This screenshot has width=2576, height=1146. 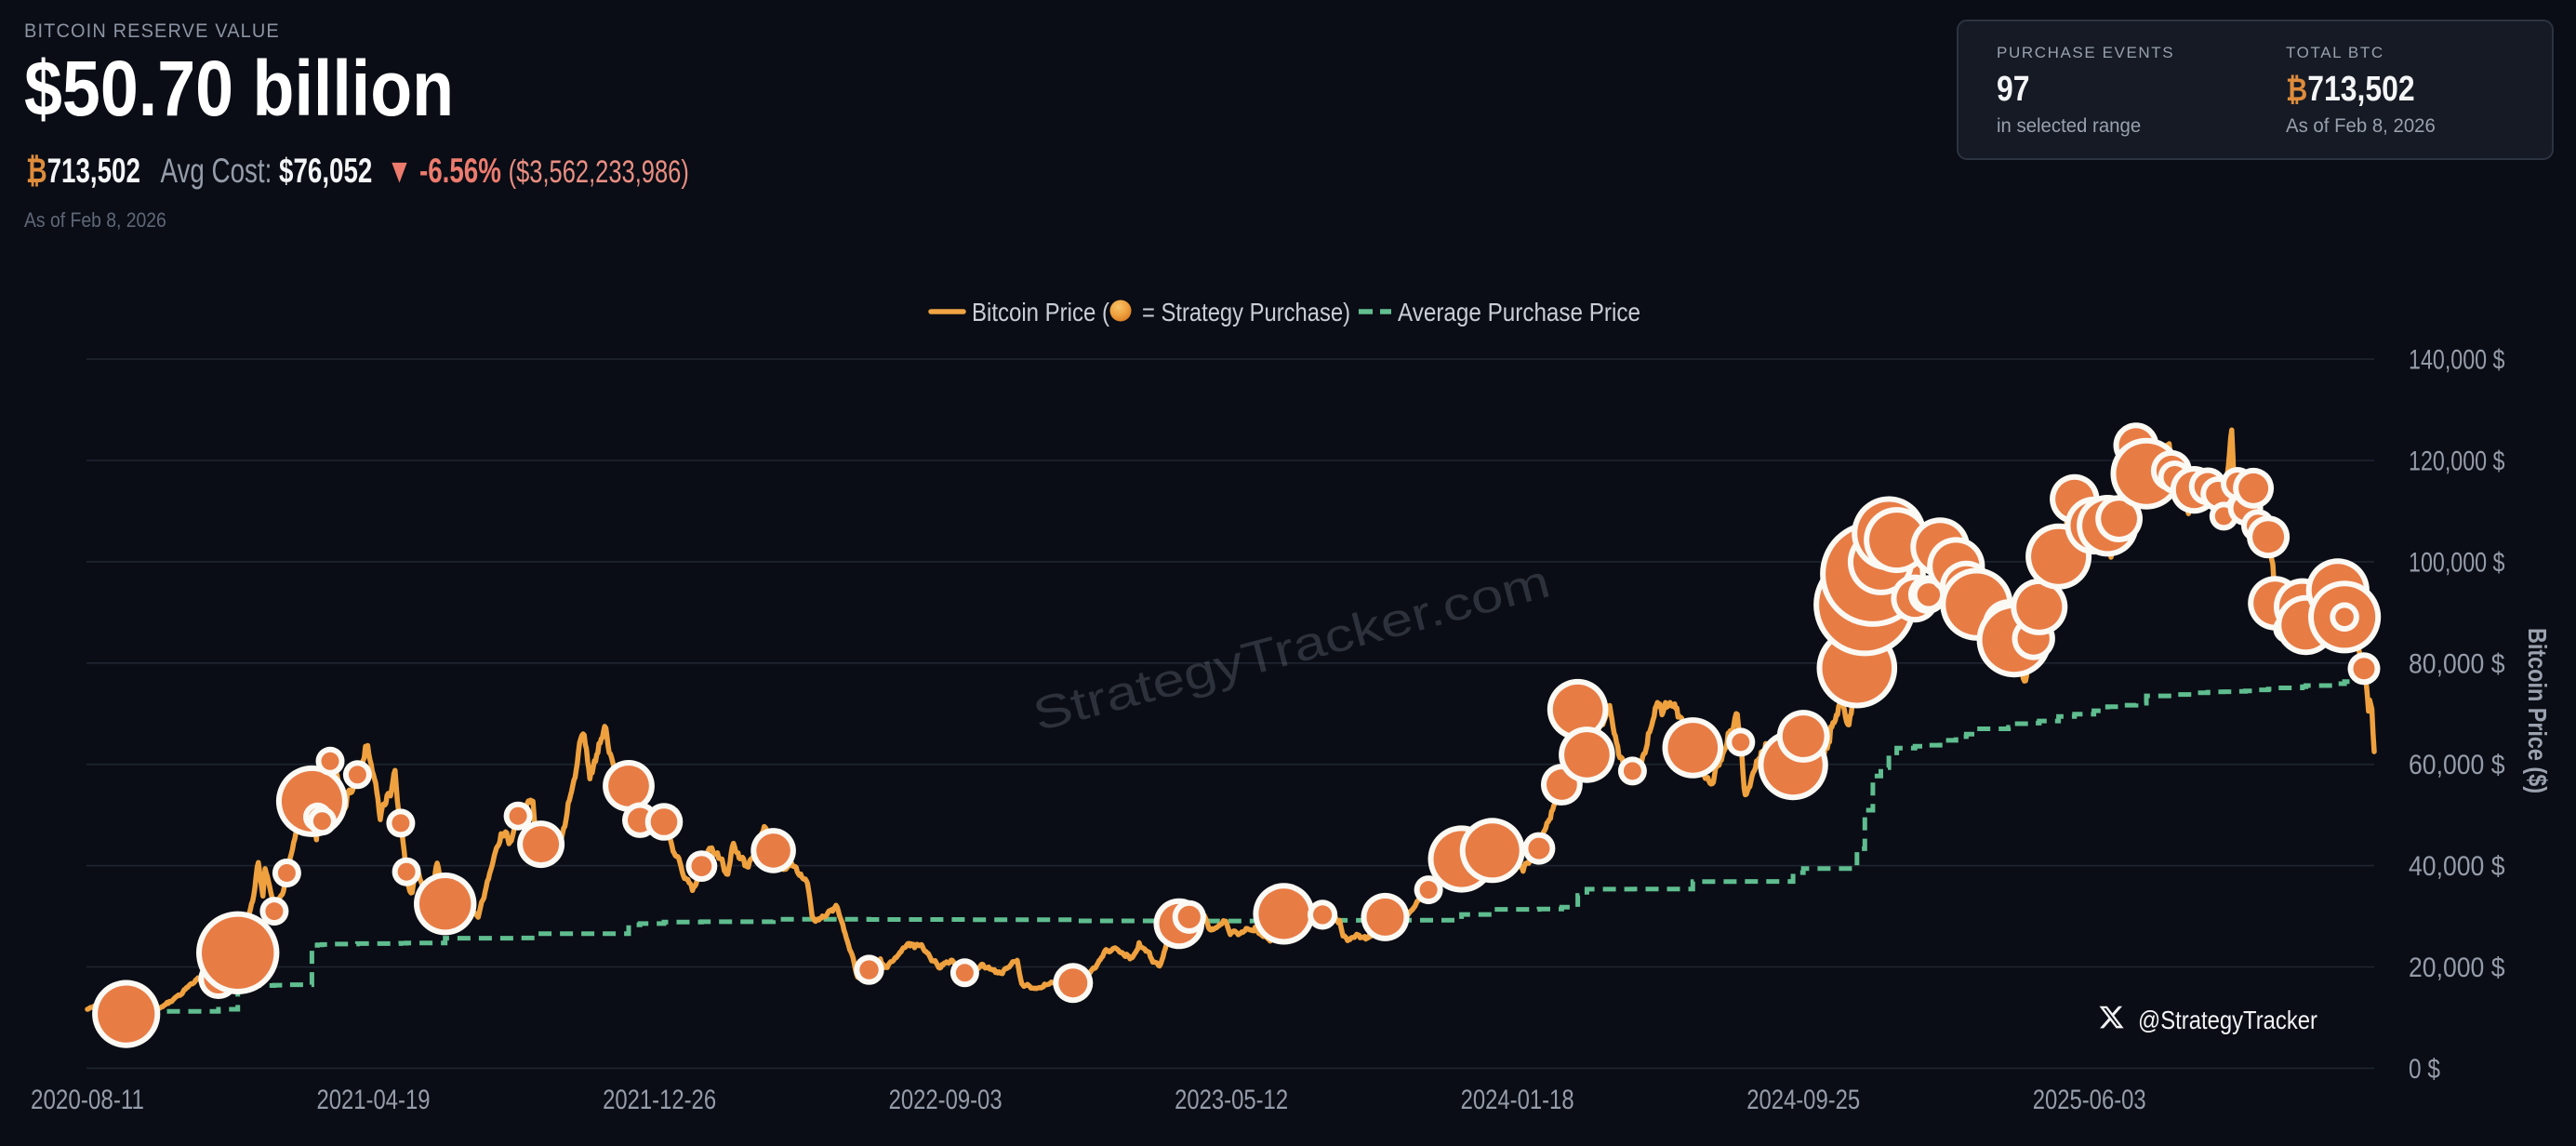 What do you see at coordinates (2457, 866) in the screenshot?
I see `svg-text: 40,000 $` at bounding box center [2457, 866].